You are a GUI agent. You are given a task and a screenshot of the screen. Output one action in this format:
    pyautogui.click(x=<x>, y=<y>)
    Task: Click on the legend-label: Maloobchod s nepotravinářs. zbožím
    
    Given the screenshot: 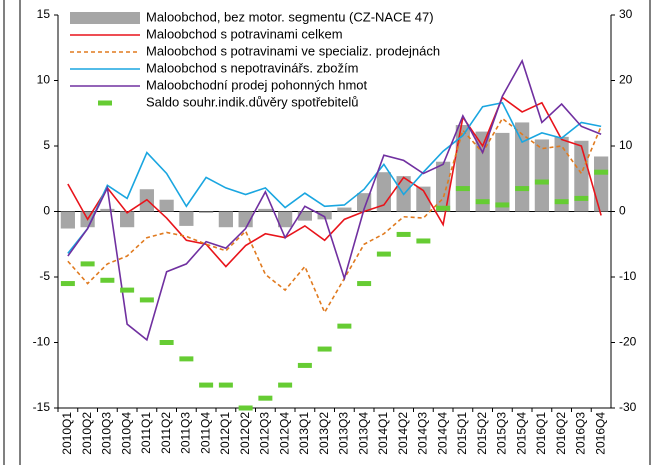 What is the action you would take?
    pyautogui.click(x=252, y=67)
    